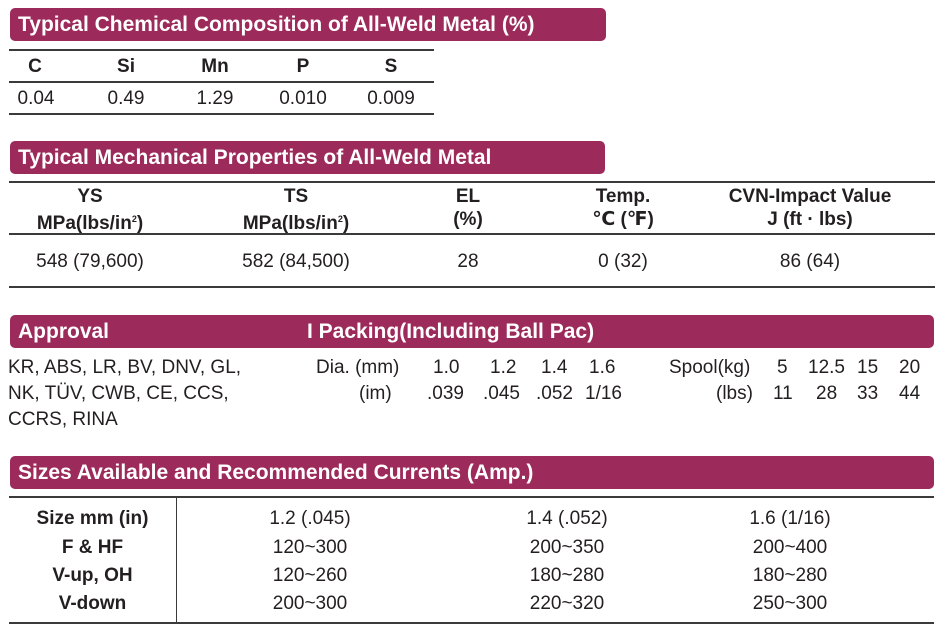 The height and width of the screenshot is (641, 943). I want to click on dia-mm-4: 1.6, so click(602, 367).